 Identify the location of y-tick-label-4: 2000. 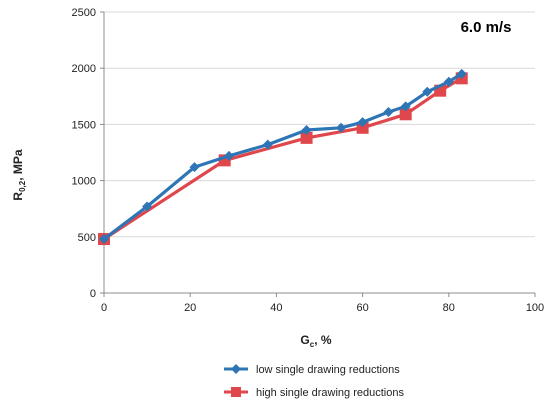
(84, 69).